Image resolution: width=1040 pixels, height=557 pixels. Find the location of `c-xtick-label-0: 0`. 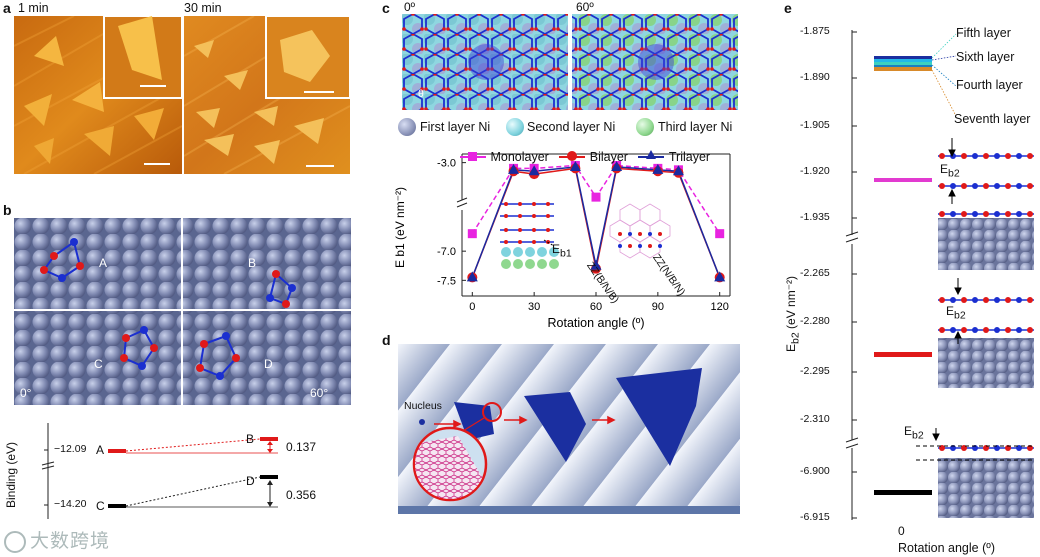

c-xtick-label-0: 0 is located at coordinates (472, 307).